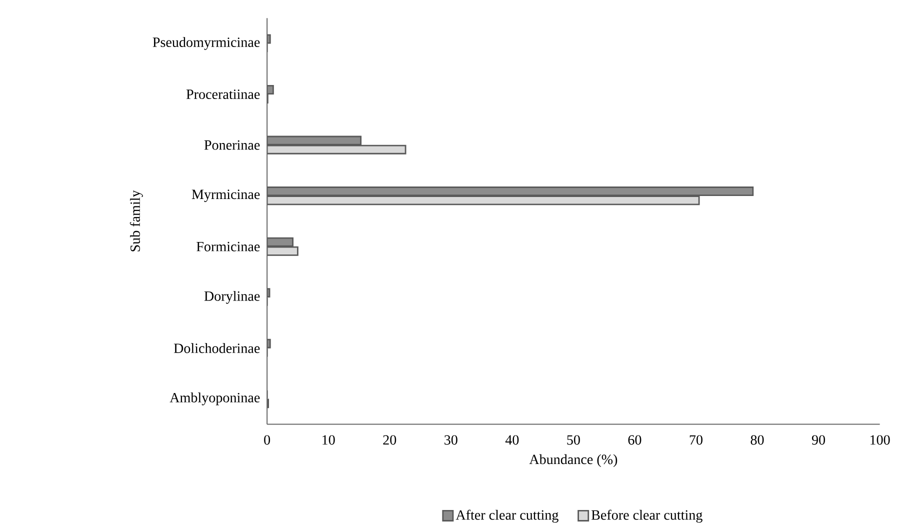 This screenshot has height=526, width=904. I want to click on y-tick-label: Amblyoponinae, so click(215, 399).